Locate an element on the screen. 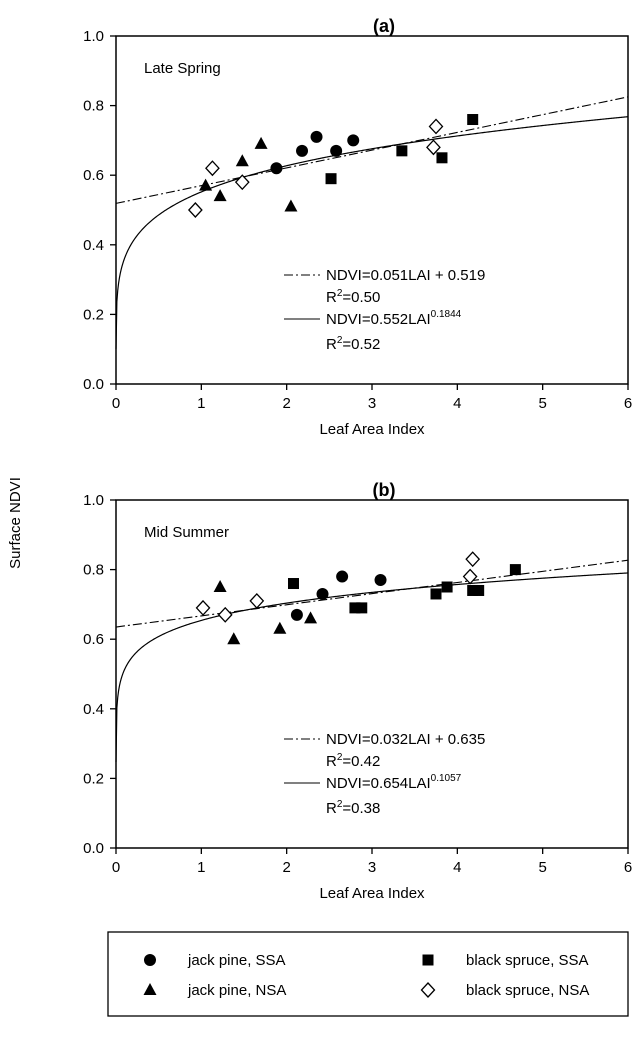 The width and height of the screenshot is (634, 1046). legend-marker-square is located at coordinates (428, 960).